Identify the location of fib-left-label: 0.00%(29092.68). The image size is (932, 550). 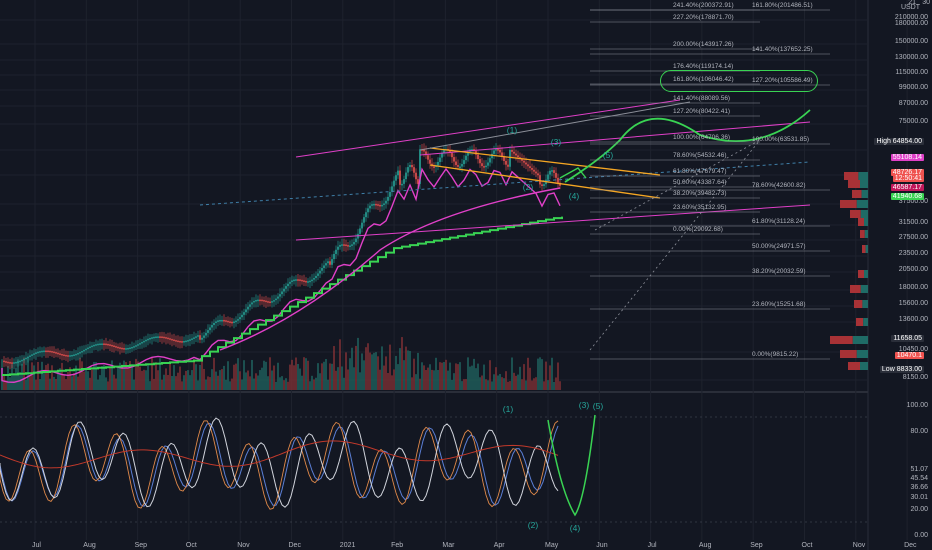
(698, 229).